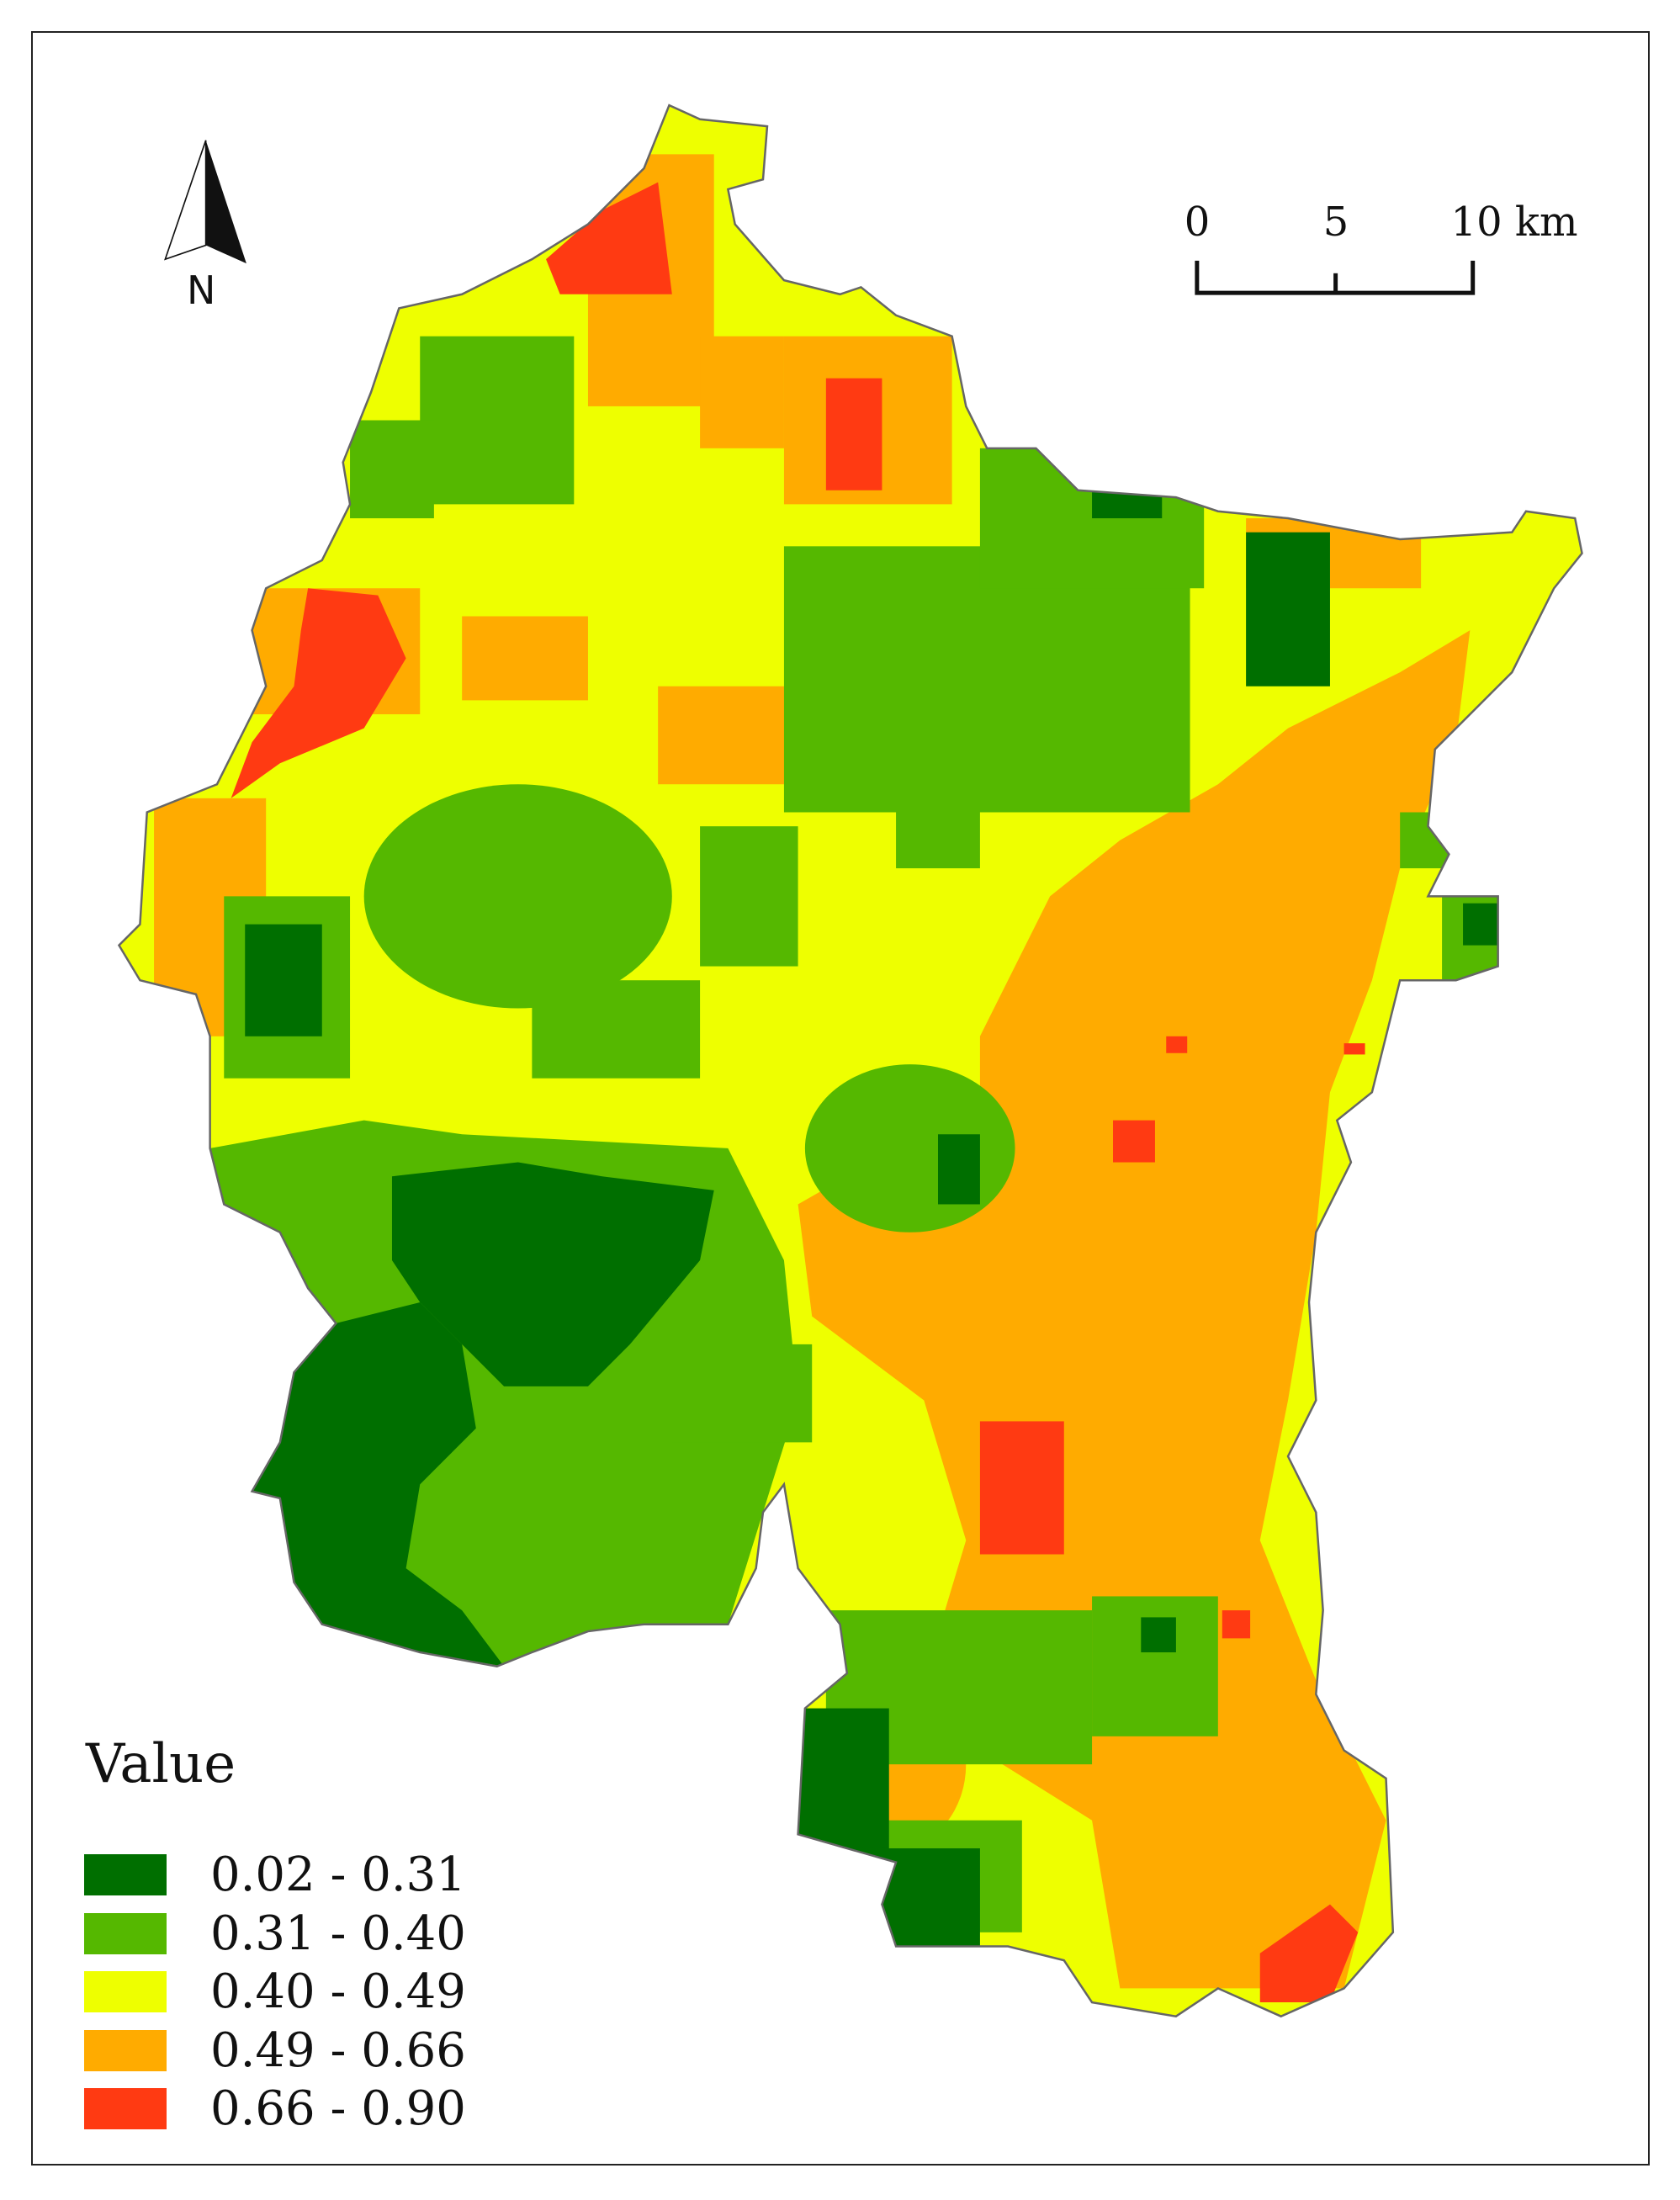  I want to click on legend-item: 0.40 - 0.49, so click(275, 1992).